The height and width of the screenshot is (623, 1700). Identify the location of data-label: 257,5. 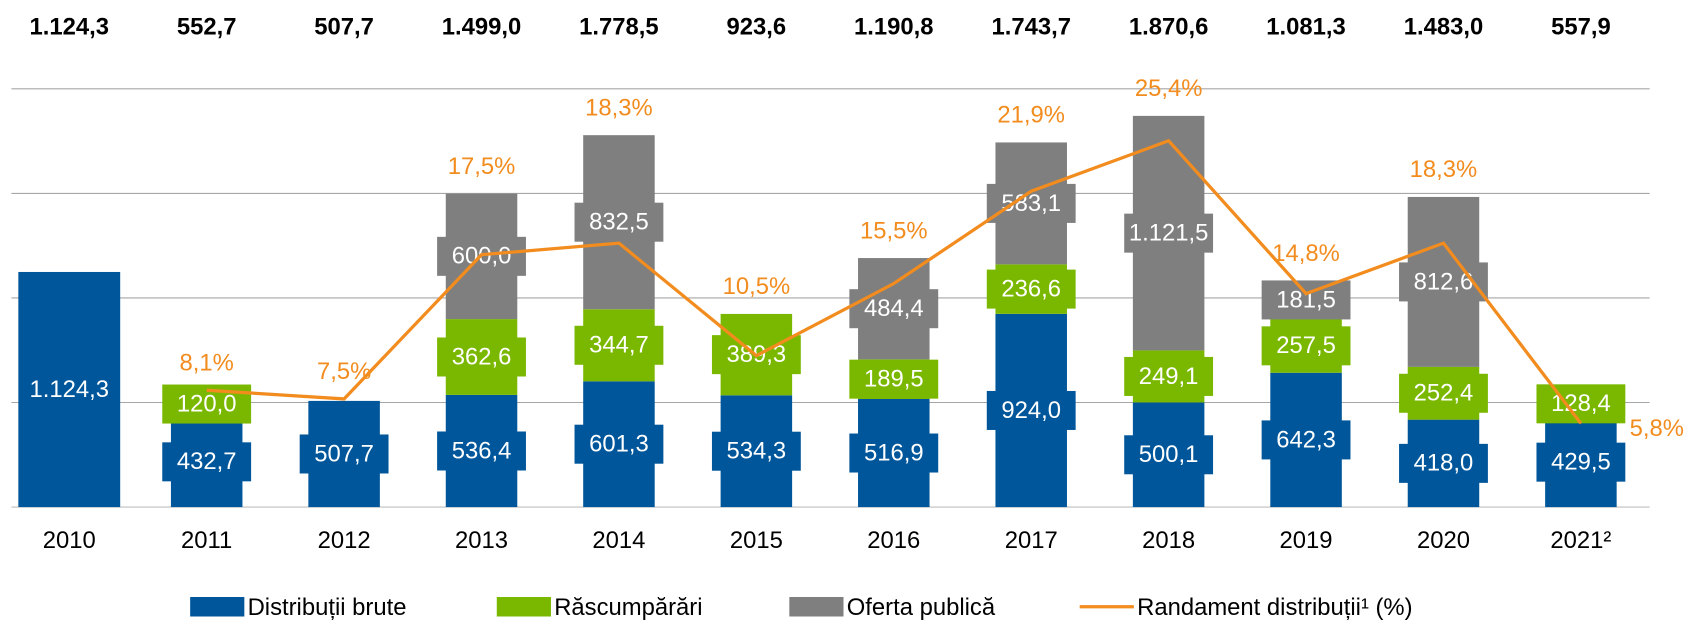
(1306, 345).